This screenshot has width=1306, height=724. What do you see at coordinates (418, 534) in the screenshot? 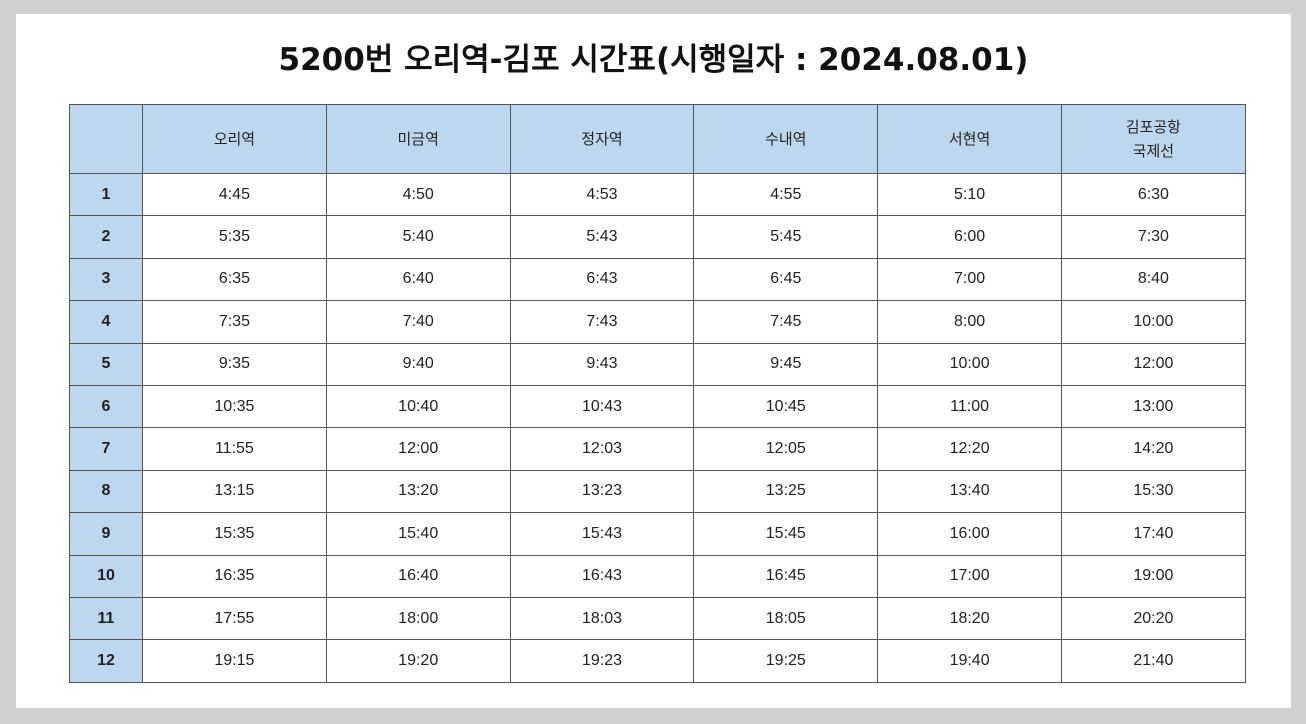
I see `departure-time-cell: 15:40` at bounding box center [418, 534].